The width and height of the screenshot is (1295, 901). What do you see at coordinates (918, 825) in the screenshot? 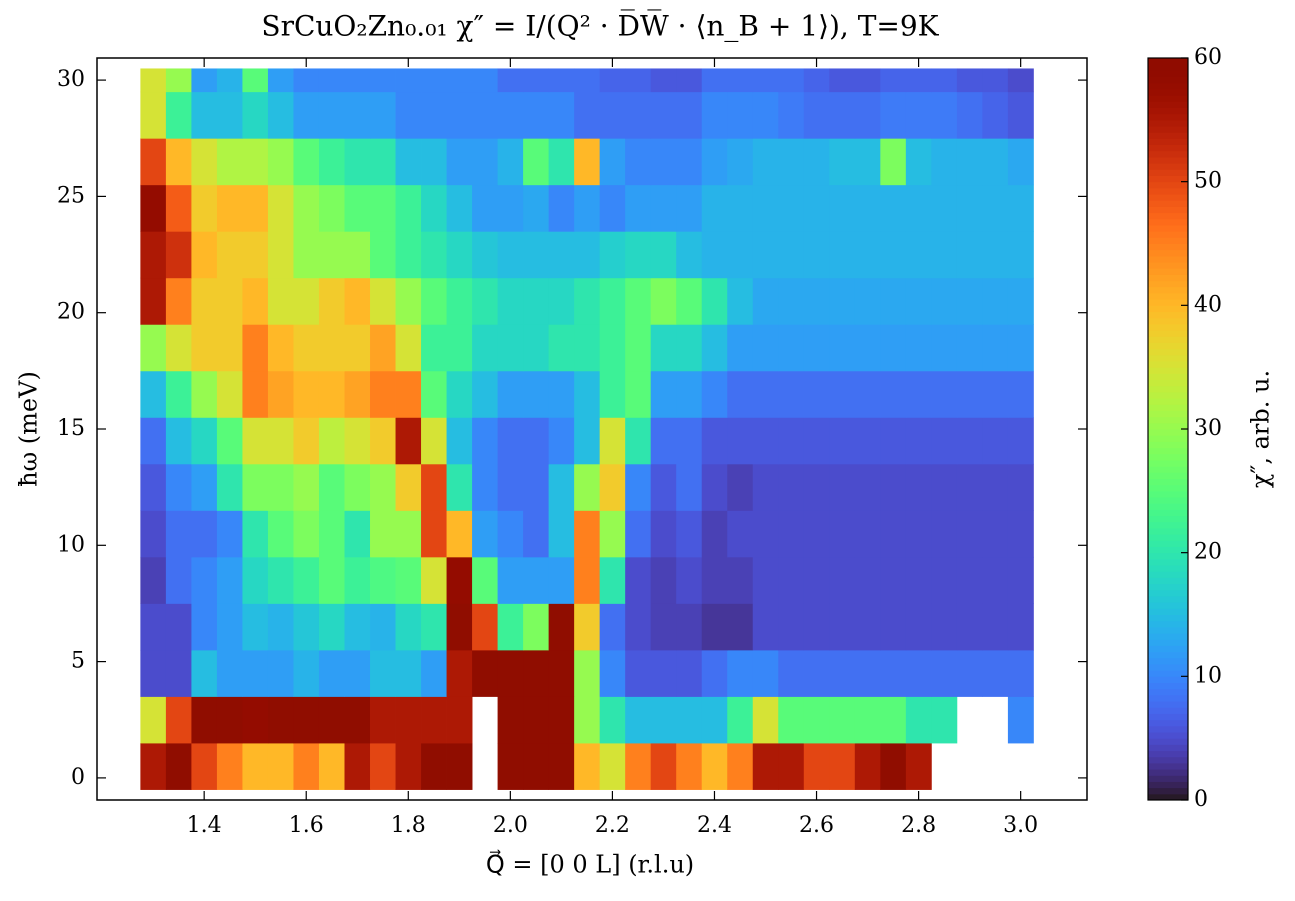
I see `x-tick-label: 2.8` at bounding box center [918, 825].